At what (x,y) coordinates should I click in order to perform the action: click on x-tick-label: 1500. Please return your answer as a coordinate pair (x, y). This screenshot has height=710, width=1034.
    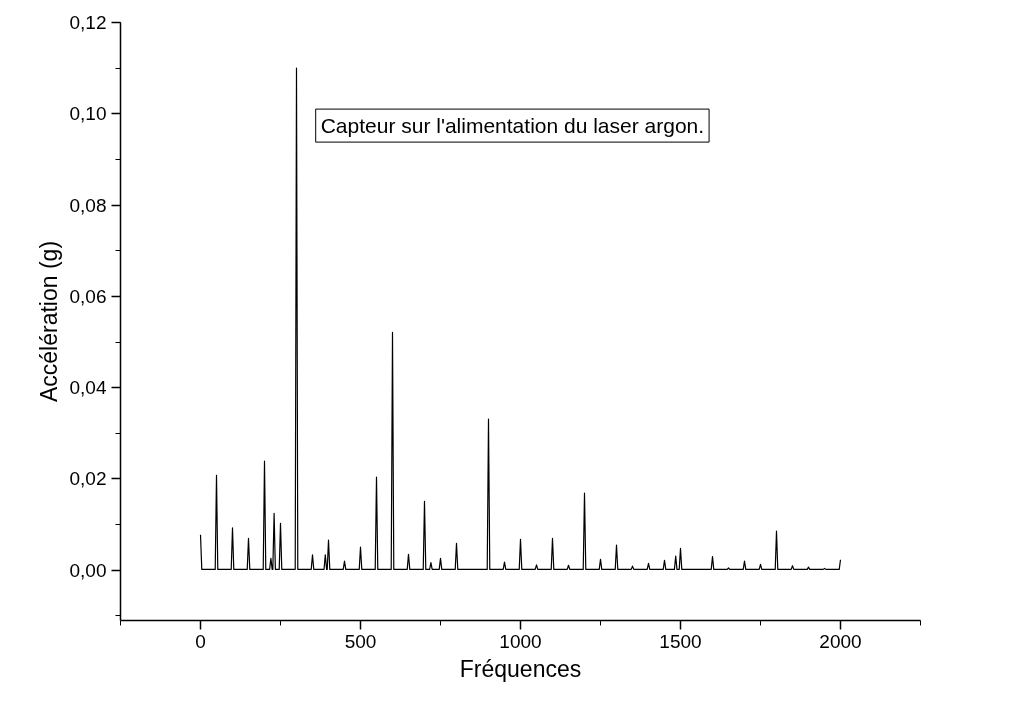
    Looking at the image, I should click on (680, 641).